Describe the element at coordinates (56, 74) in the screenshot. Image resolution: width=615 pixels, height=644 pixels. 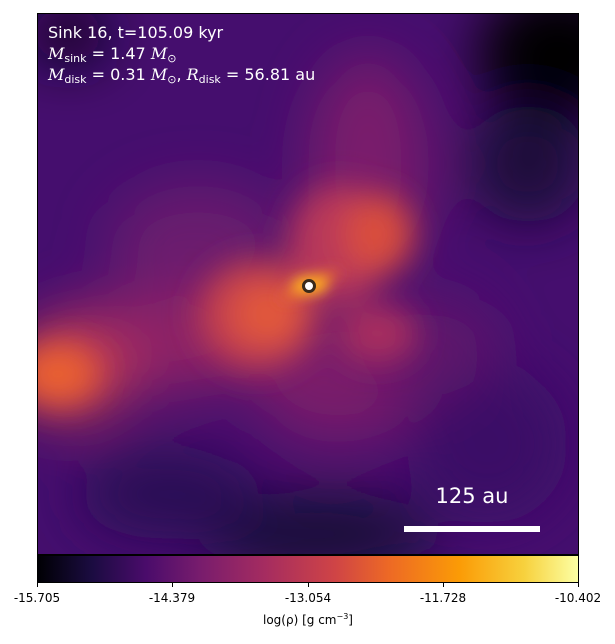
I see `mdisk-symbol: M` at that location.